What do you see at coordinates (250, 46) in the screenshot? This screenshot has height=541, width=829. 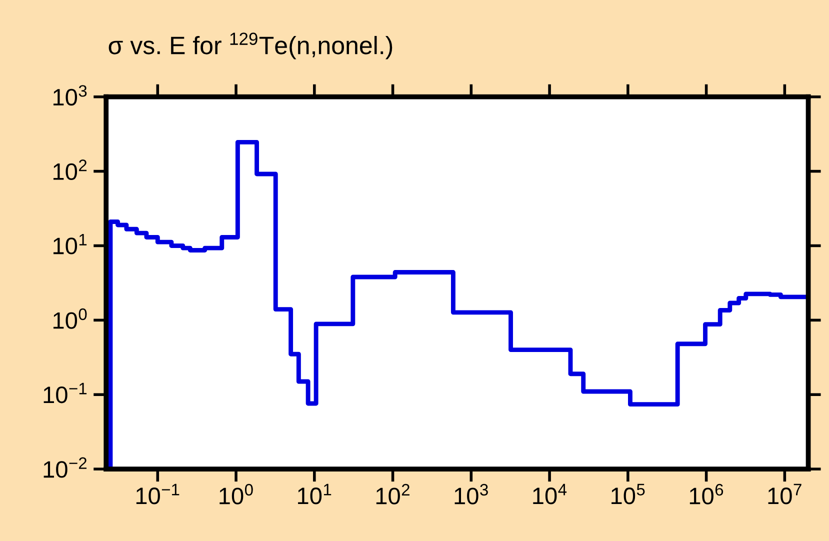 I see `chart-title: σ vs. E for $^{129}$Te(n,nonel.)` at bounding box center [250, 46].